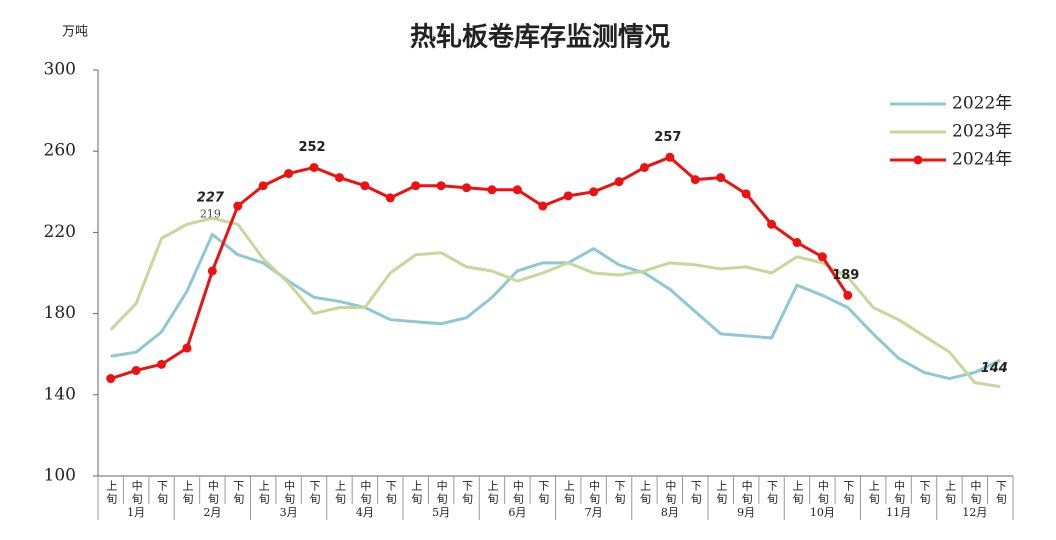 The width and height of the screenshot is (1056, 540). What do you see at coordinates (994, 368) in the screenshot?
I see `data-label: 144` at bounding box center [994, 368].